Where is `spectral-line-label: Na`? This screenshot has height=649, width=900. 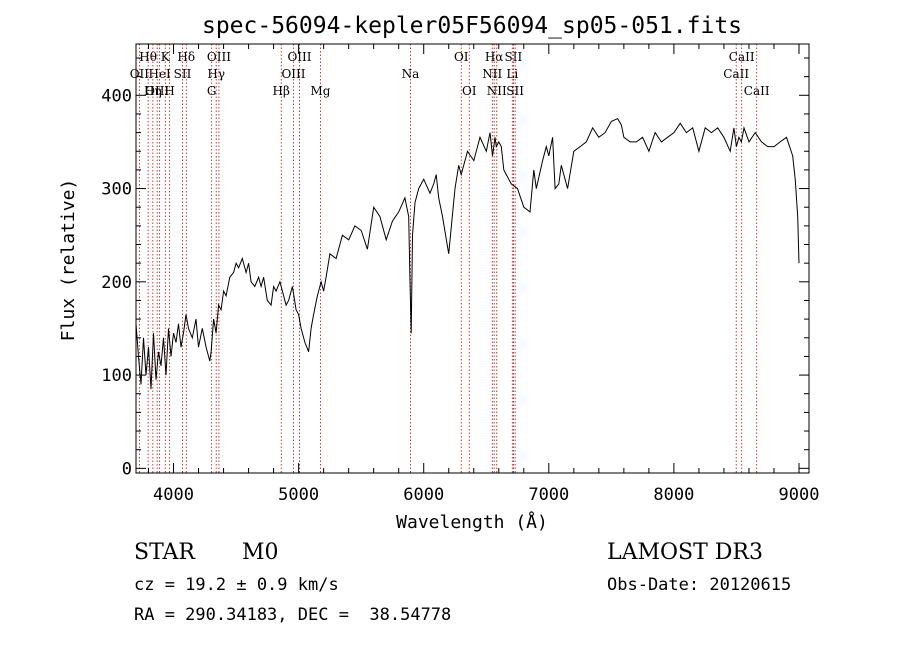
spectral-line-label: Na is located at coordinates (411, 74).